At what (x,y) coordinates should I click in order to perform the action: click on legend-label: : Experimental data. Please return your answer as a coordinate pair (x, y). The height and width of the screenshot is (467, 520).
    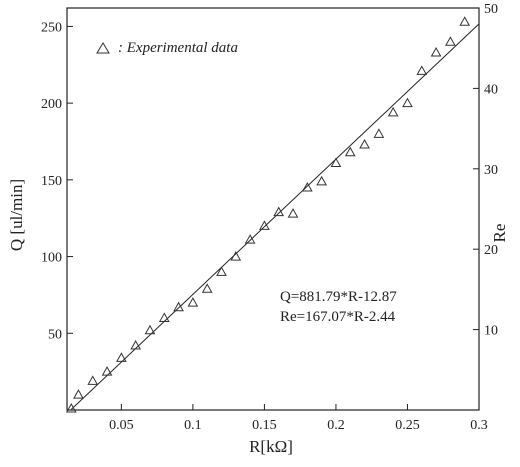
    Looking at the image, I should click on (178, 48).